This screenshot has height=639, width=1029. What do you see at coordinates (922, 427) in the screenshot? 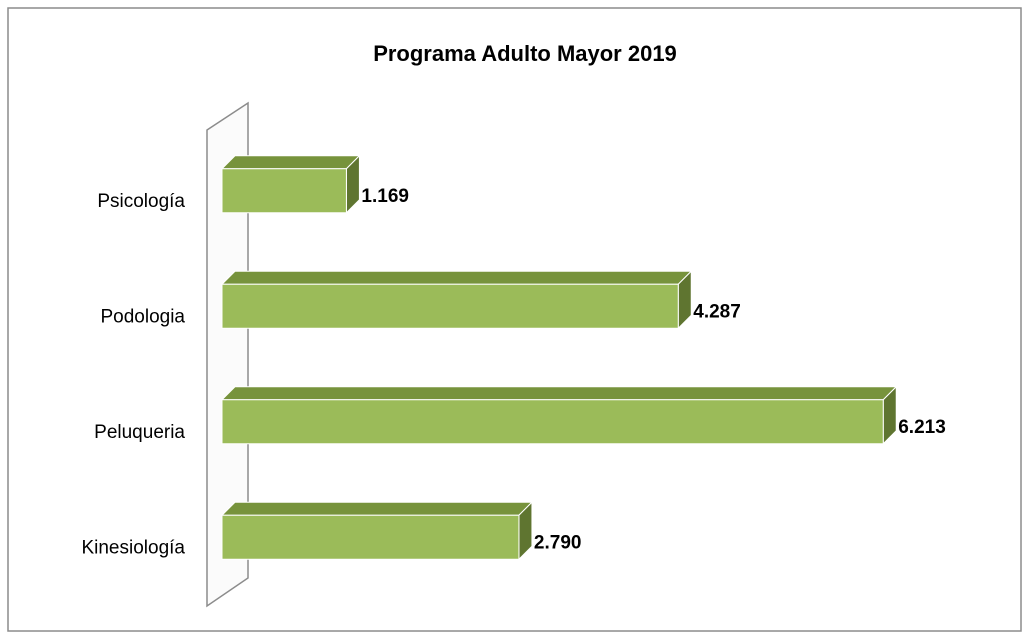
I see `value-label: 6.213` at bounding box center [922, 427].